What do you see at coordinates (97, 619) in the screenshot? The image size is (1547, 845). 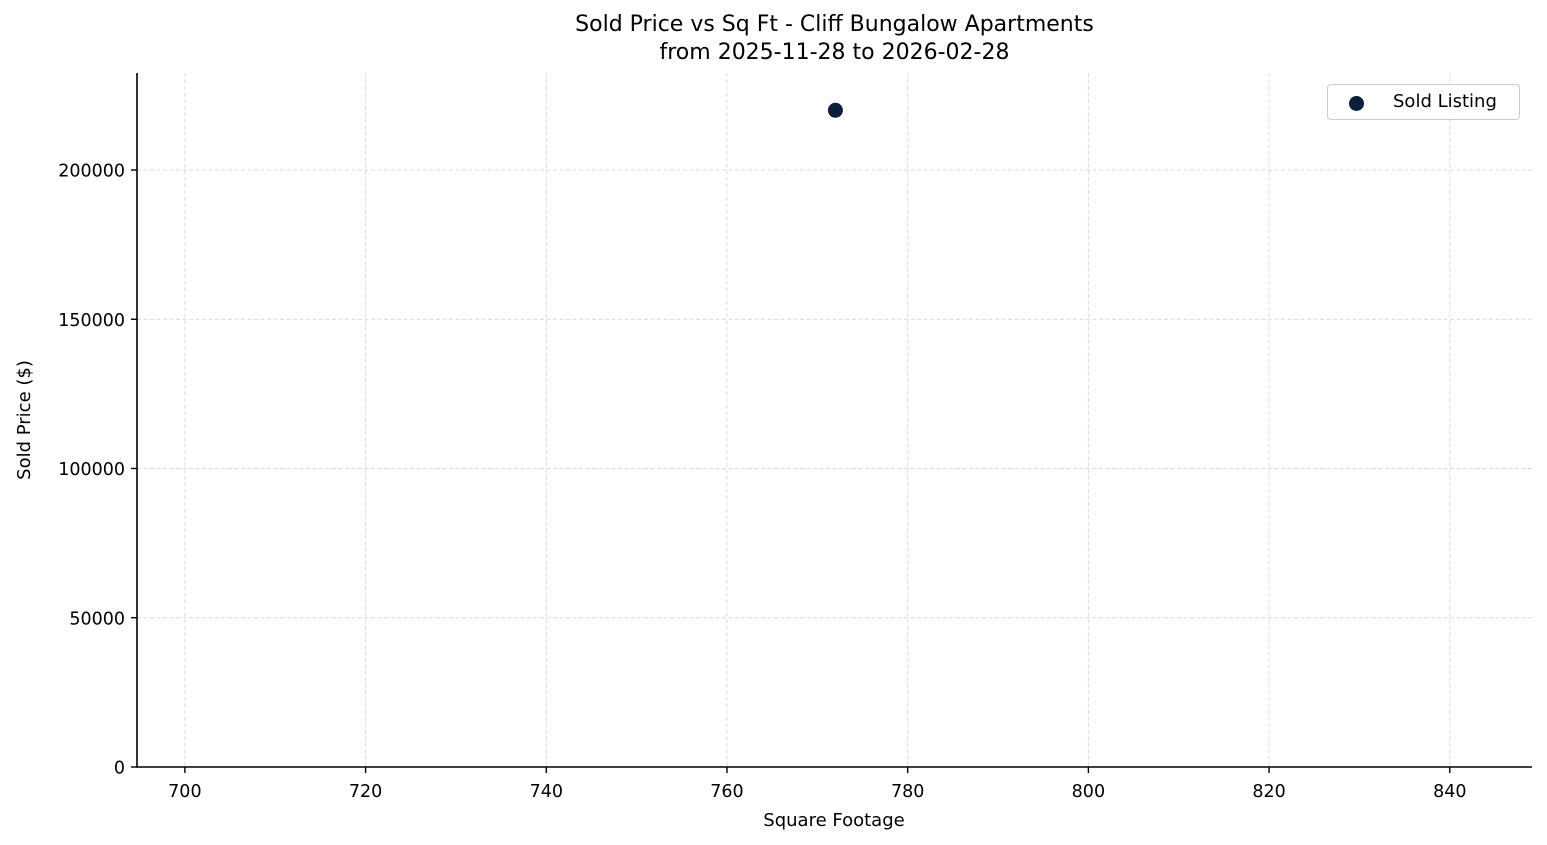 I see `y-tick-label: 50000` at bounding box center [97, 619].